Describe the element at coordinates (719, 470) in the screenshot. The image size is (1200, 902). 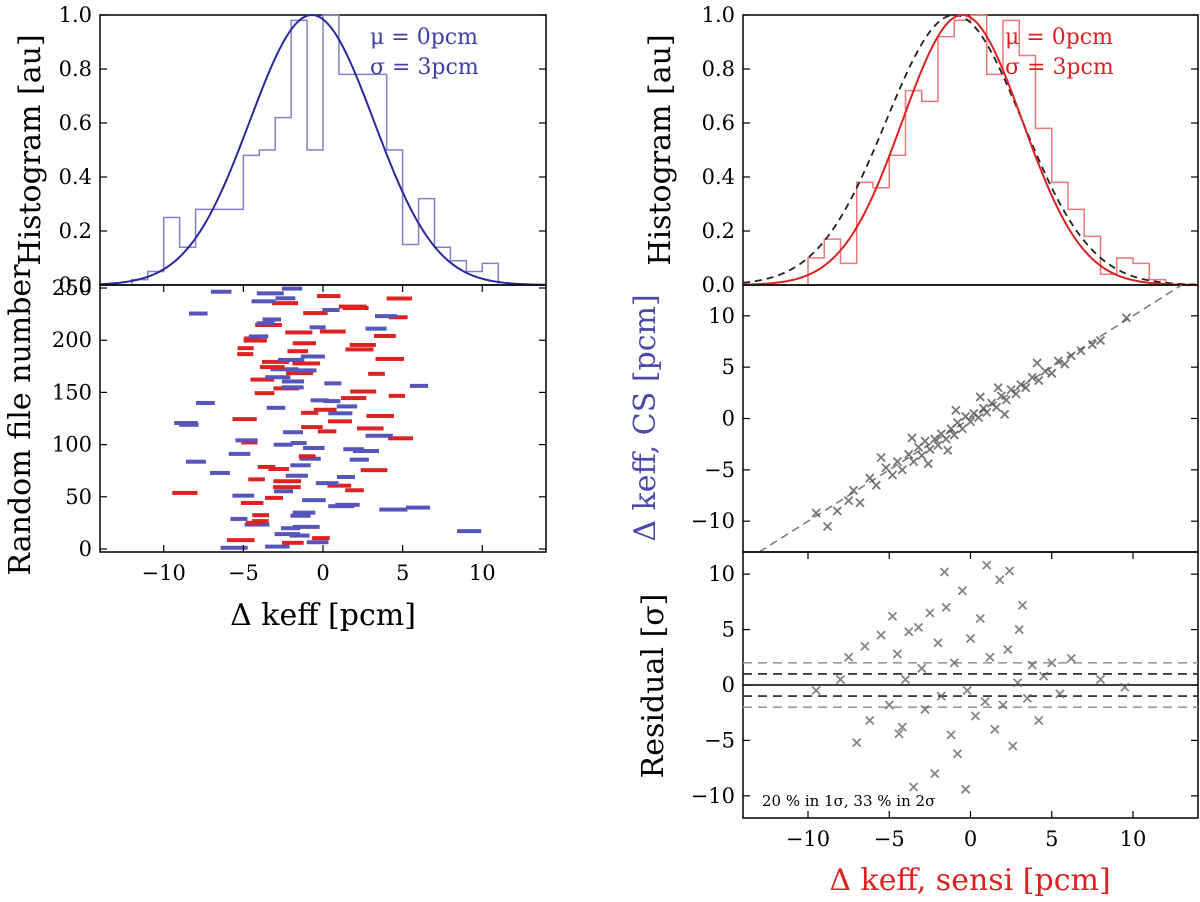
I see `ytick-label: −5` at that location.